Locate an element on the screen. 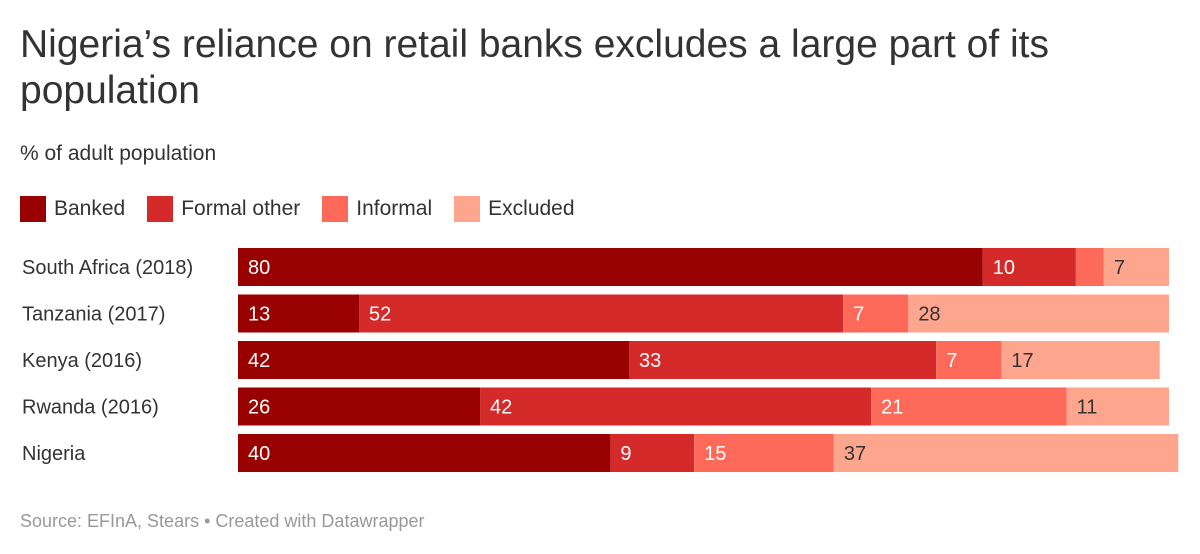 Image resolution: width=1200 pixels, height=554 pixels. legend-label: Informal is located at coordinates (394, 208).